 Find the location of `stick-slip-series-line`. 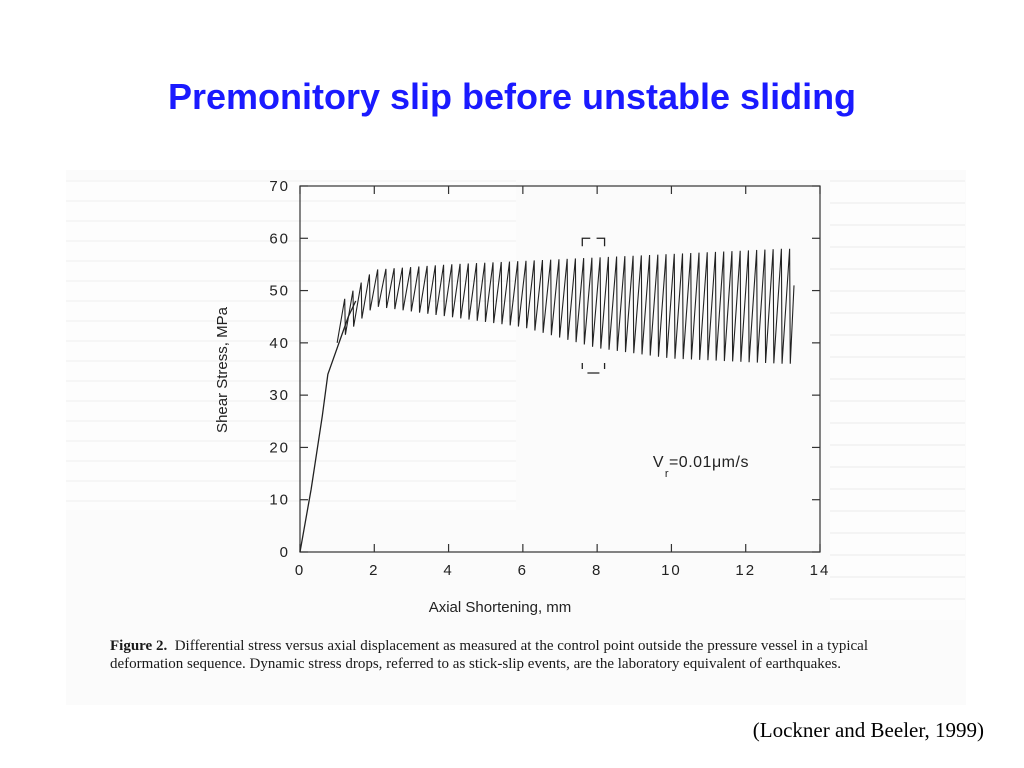

stick-slip-series-line is located at coordinates (565, 306).